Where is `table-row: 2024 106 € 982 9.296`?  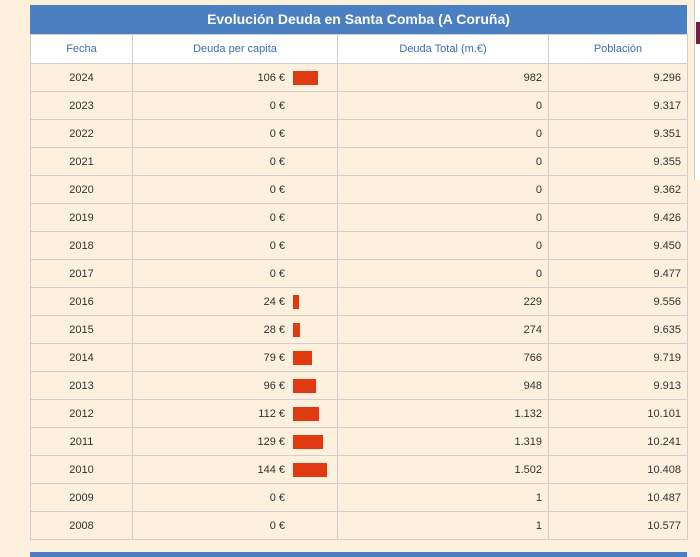
table-row: 2024 106 € 982 9.296 is located at coordinates (359, 77).